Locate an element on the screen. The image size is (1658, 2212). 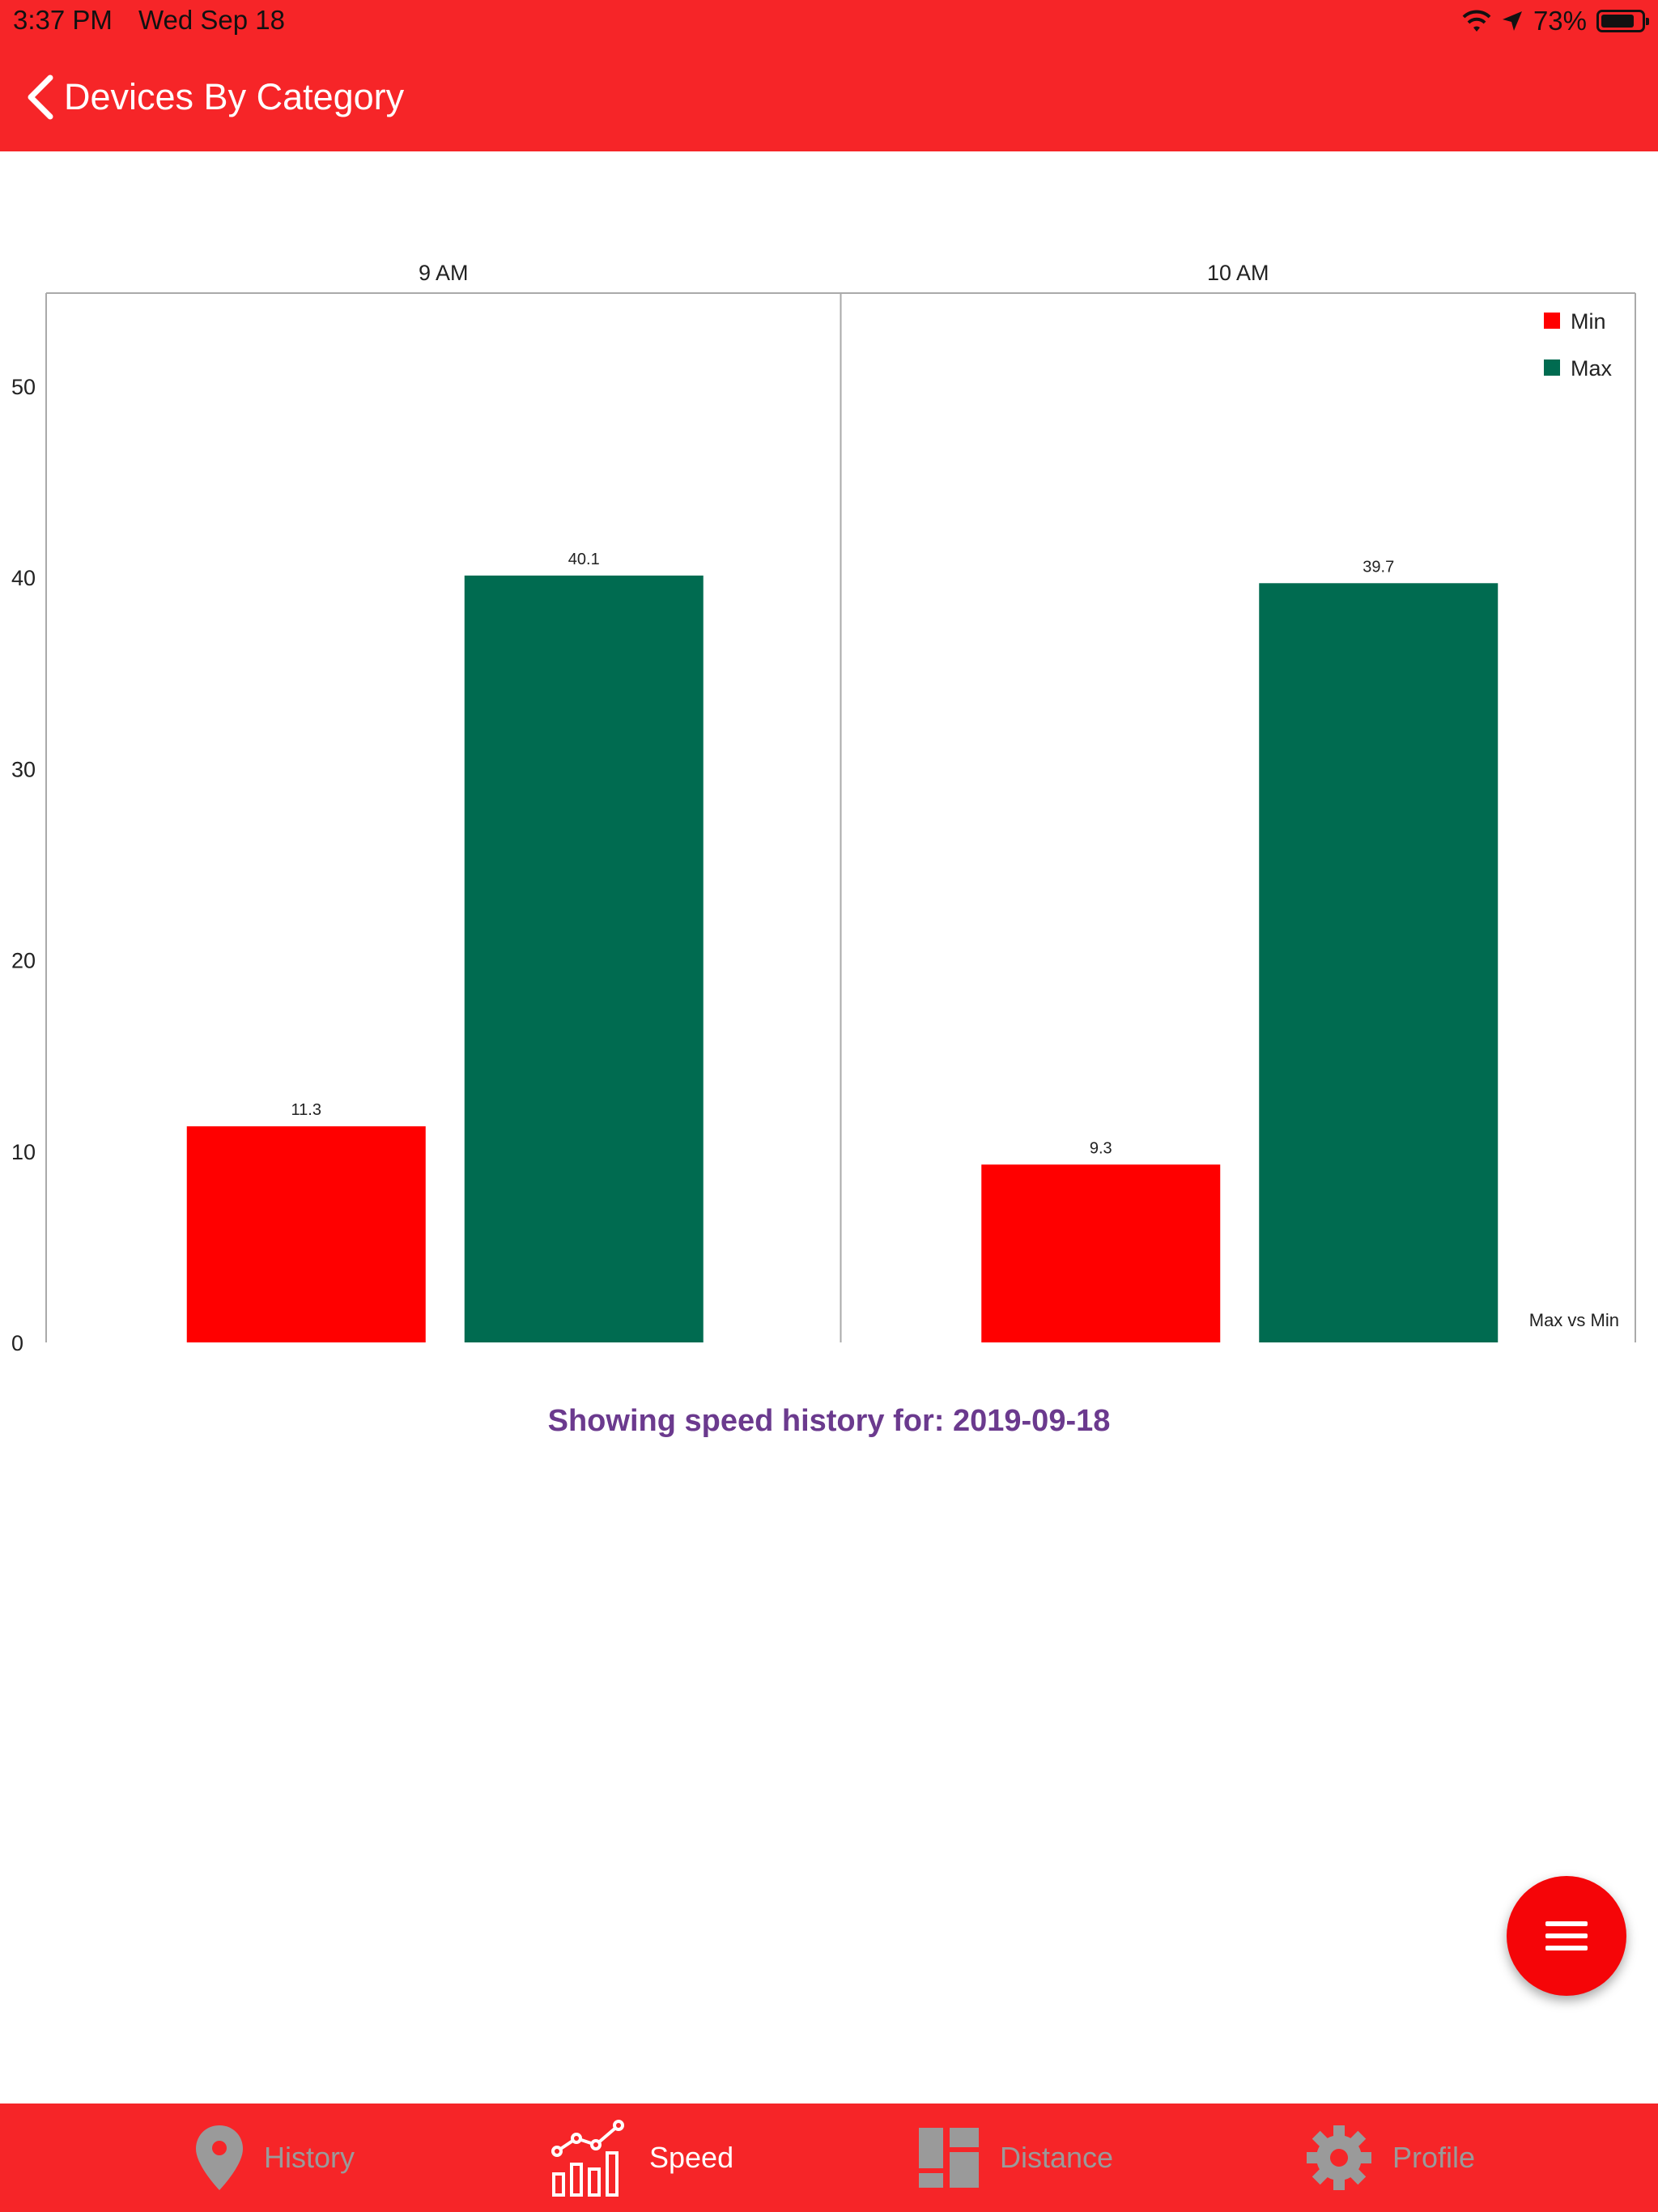
menu-fab-button is located at coordinates (1566, 1936).